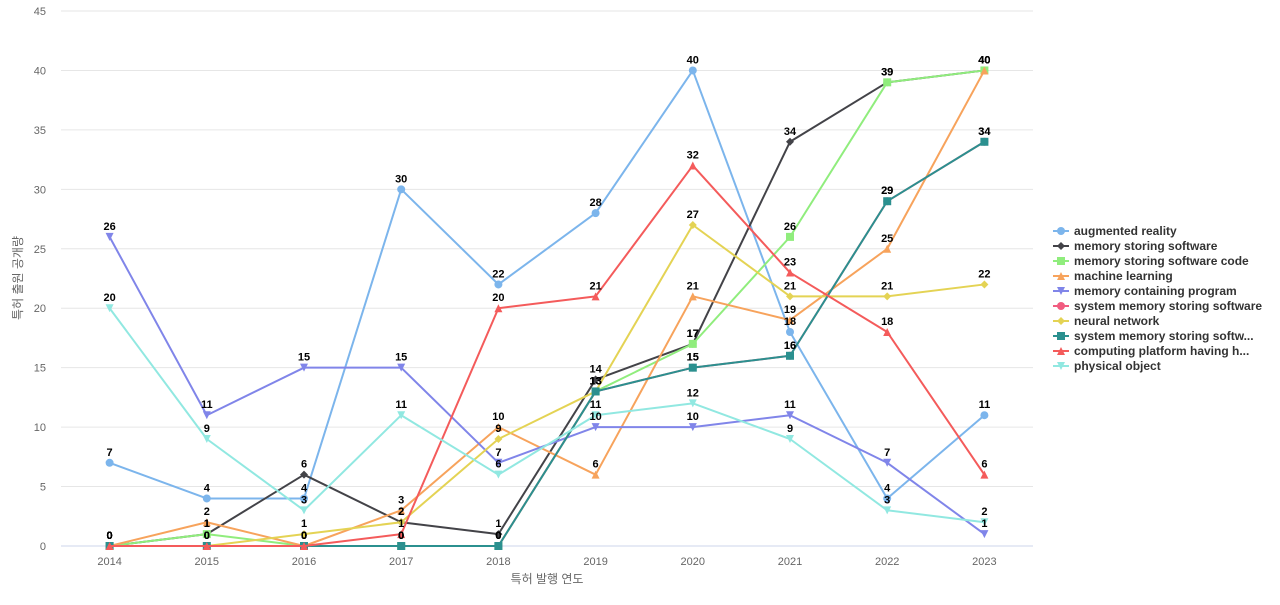 This screenshot has width=1280, height=605. I want to click on legend-item: memory storing software code, so click(1151, 261).